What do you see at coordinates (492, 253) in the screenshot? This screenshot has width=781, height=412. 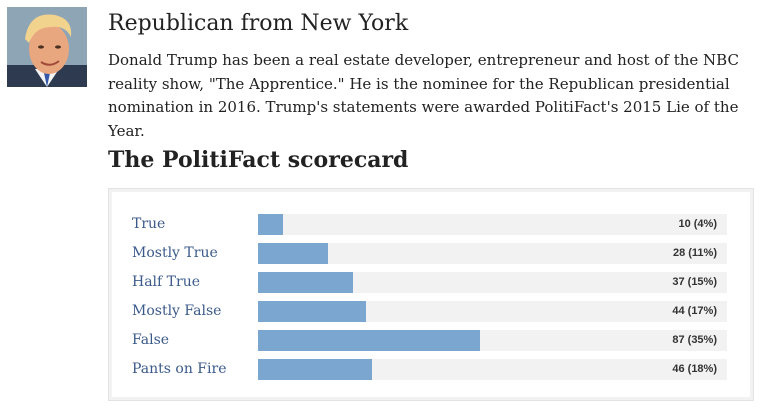 I see `rating-bar-track: 28 (11%)` at bounding box center [492, 253].